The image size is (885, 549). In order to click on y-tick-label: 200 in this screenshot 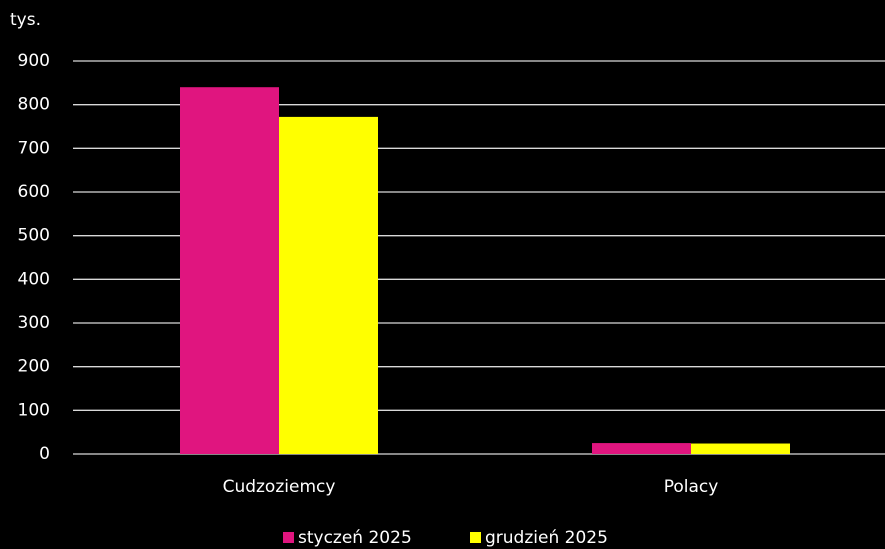, I will do `click(34, 367)`.